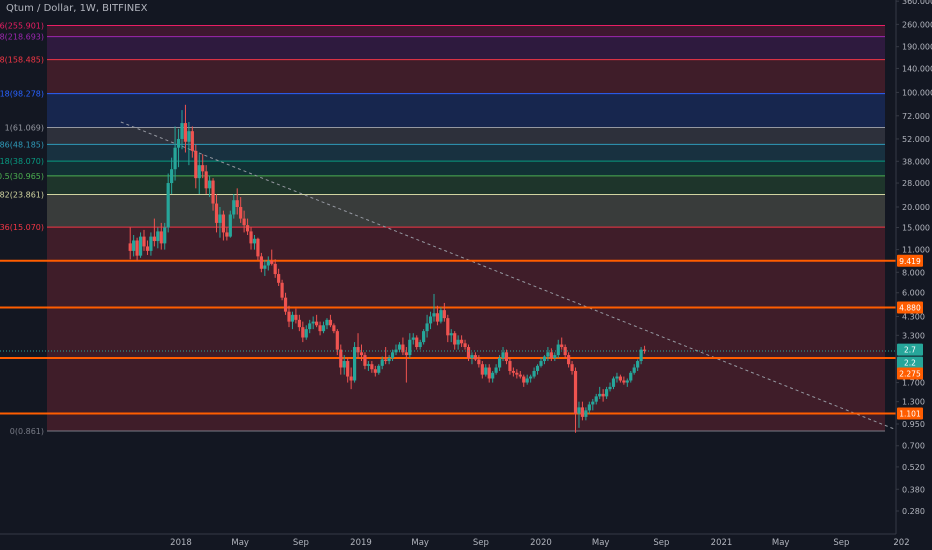 The width and height of the screenshot is (932, 550). Describe the element at coordinates (910, 363) in the screenshot. I see `price-tag-text: 2.2` at that location.